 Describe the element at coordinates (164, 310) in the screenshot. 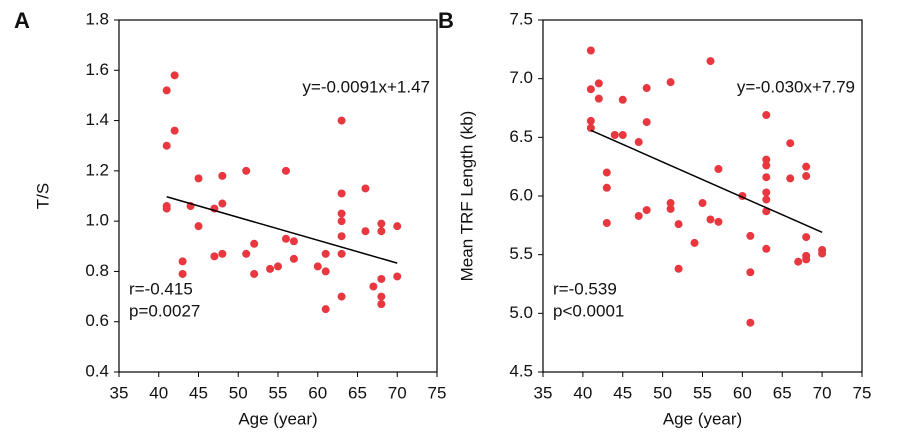

I see `statistic: p=0.0027` at that location.